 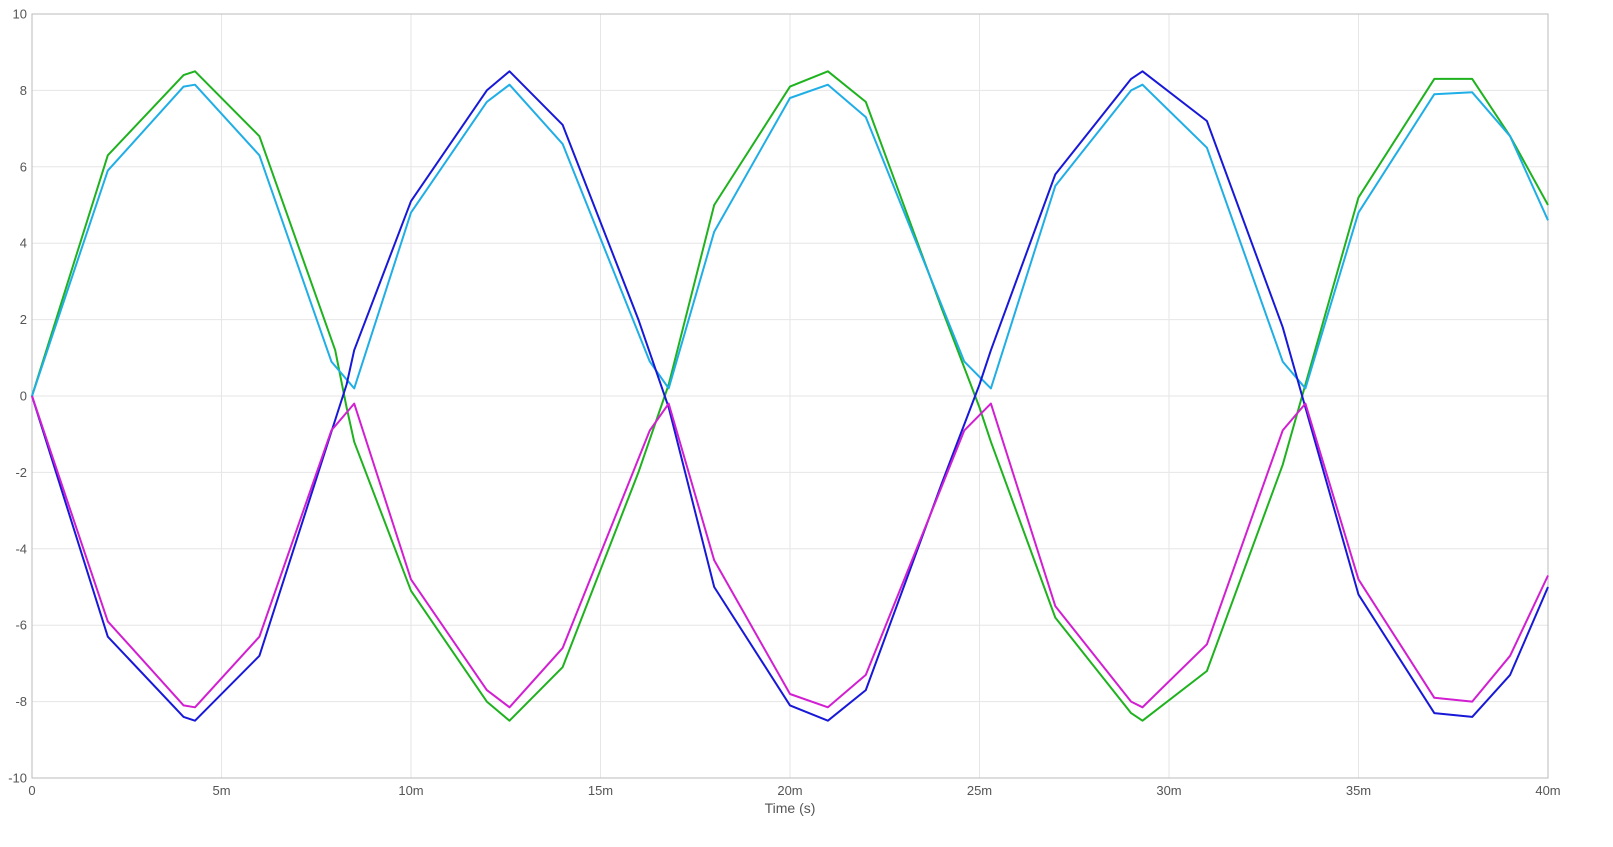 What do you see at coordinates (31, 790) in the screenshot?
I see `x-tick-label: 0` at bounding box center [31, 790].